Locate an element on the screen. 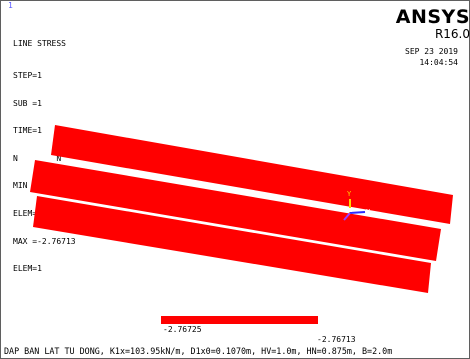 The width and height of the screenshot is (470, 359). info-line-min-elem: ELEM=3 is located at coordinates (27, 214).